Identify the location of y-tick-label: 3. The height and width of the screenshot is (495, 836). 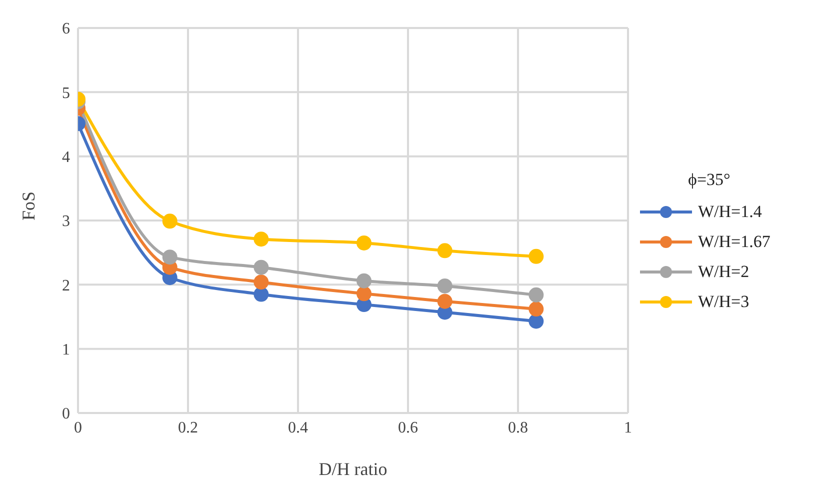
(66, 221).